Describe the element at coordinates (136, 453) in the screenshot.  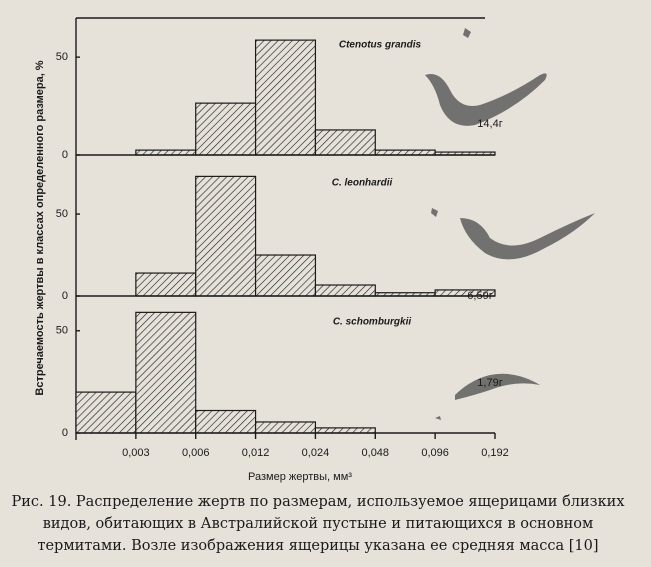
I see `x-tick-label: 0,003` at that location.